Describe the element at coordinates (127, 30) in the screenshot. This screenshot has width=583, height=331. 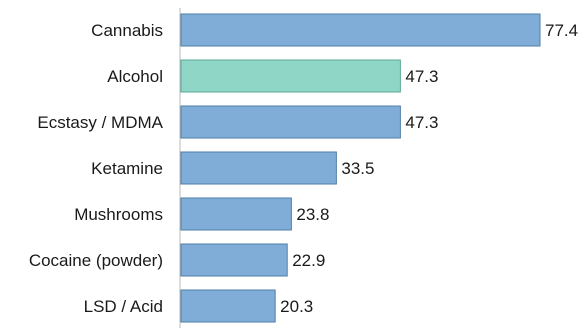
I see `category-label: Cannabis` at that location.